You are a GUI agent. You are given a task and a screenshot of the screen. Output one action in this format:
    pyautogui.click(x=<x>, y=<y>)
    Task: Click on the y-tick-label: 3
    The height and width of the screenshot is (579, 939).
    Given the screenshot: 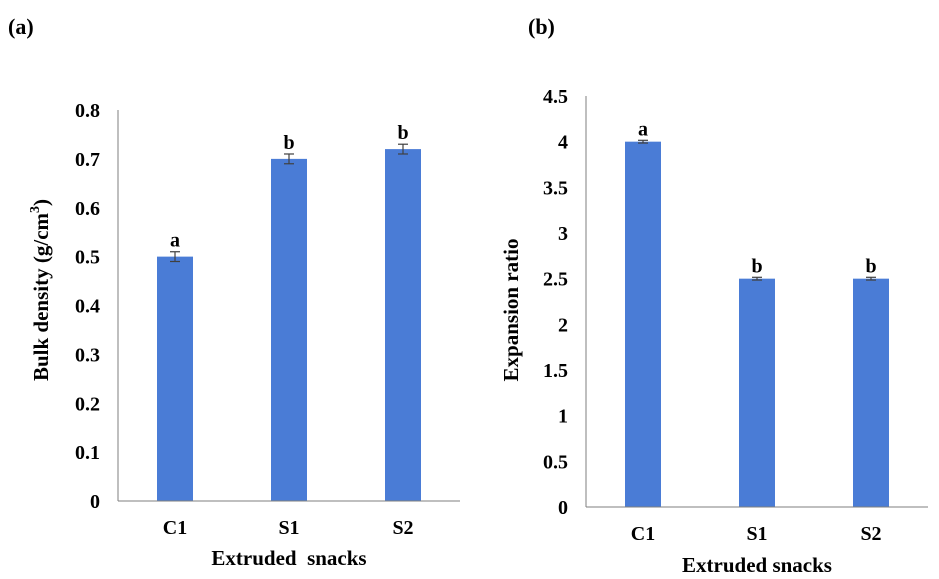 What is the action you would take?
    pyautogui.click(x=563, y=234)
    